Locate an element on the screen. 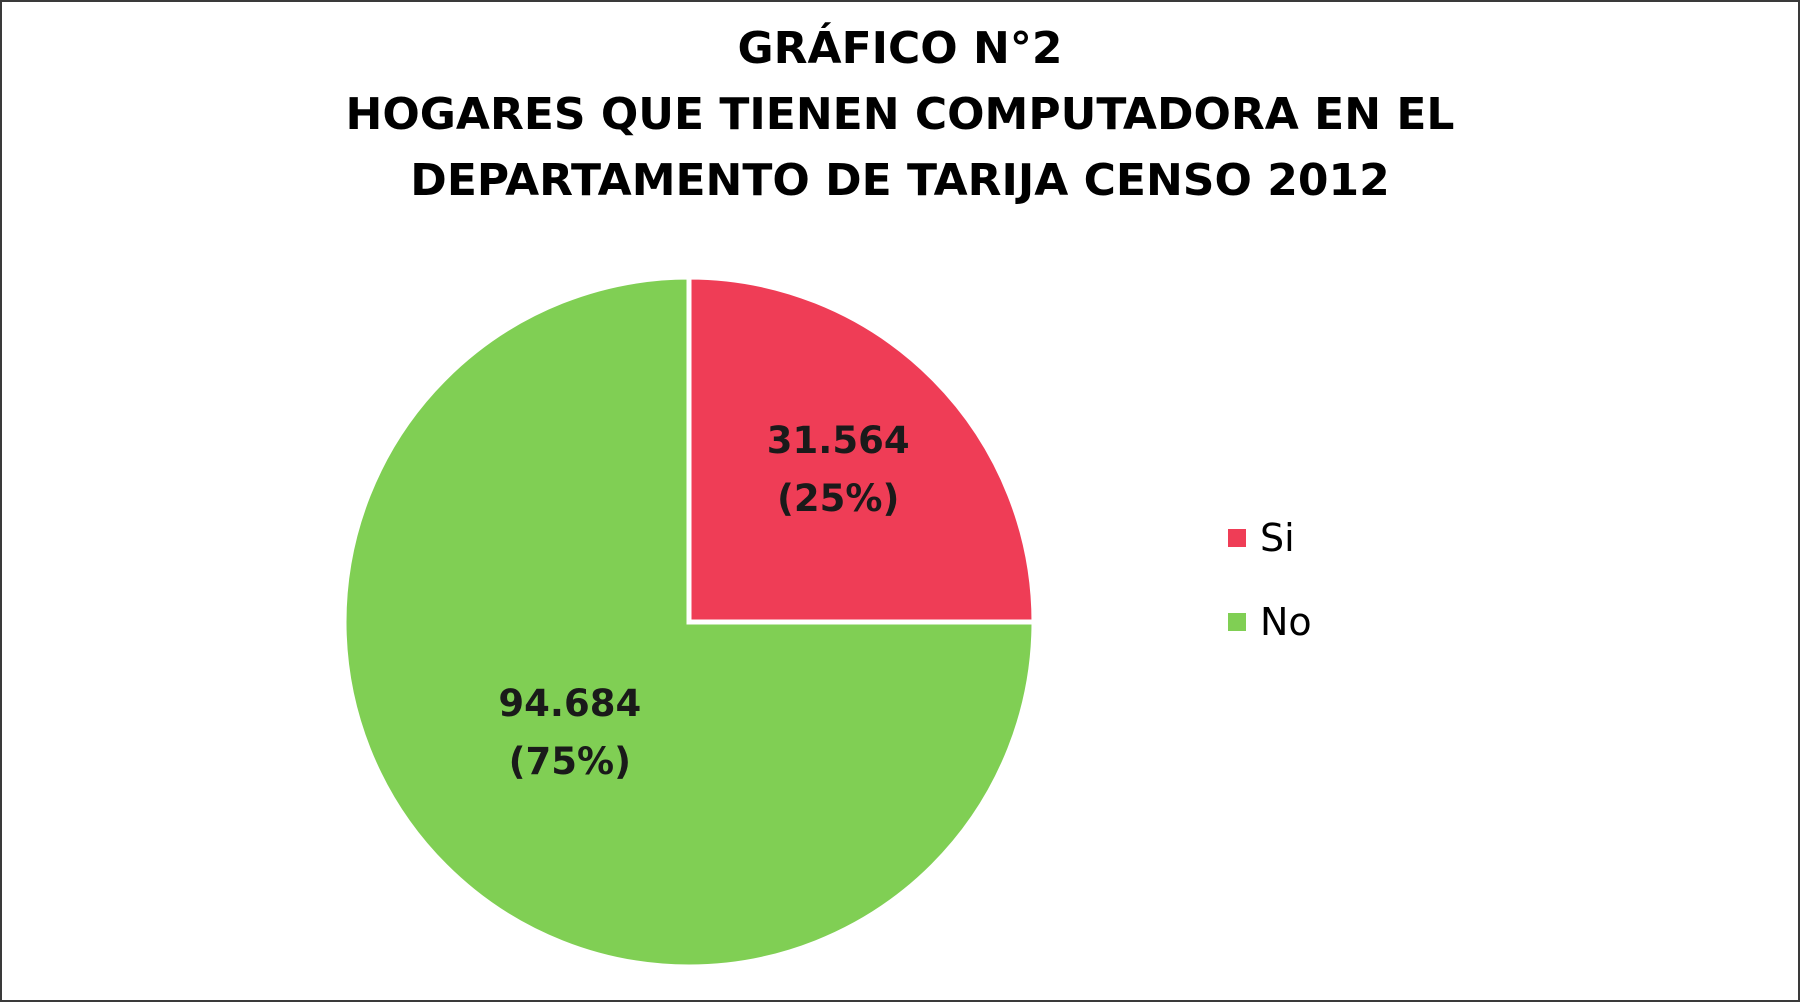  legend-item-no: No is located at coordinates (1270, 622).